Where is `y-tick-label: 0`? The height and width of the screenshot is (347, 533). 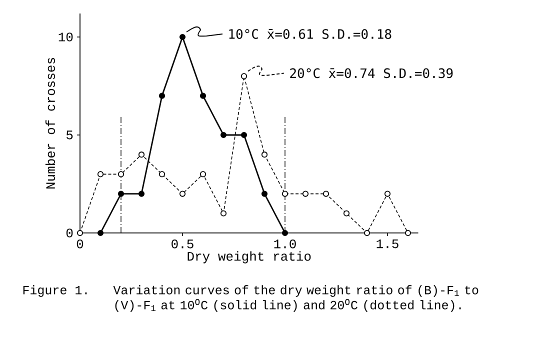
y-tick-label: 0 is located at coordinates (69, 233).